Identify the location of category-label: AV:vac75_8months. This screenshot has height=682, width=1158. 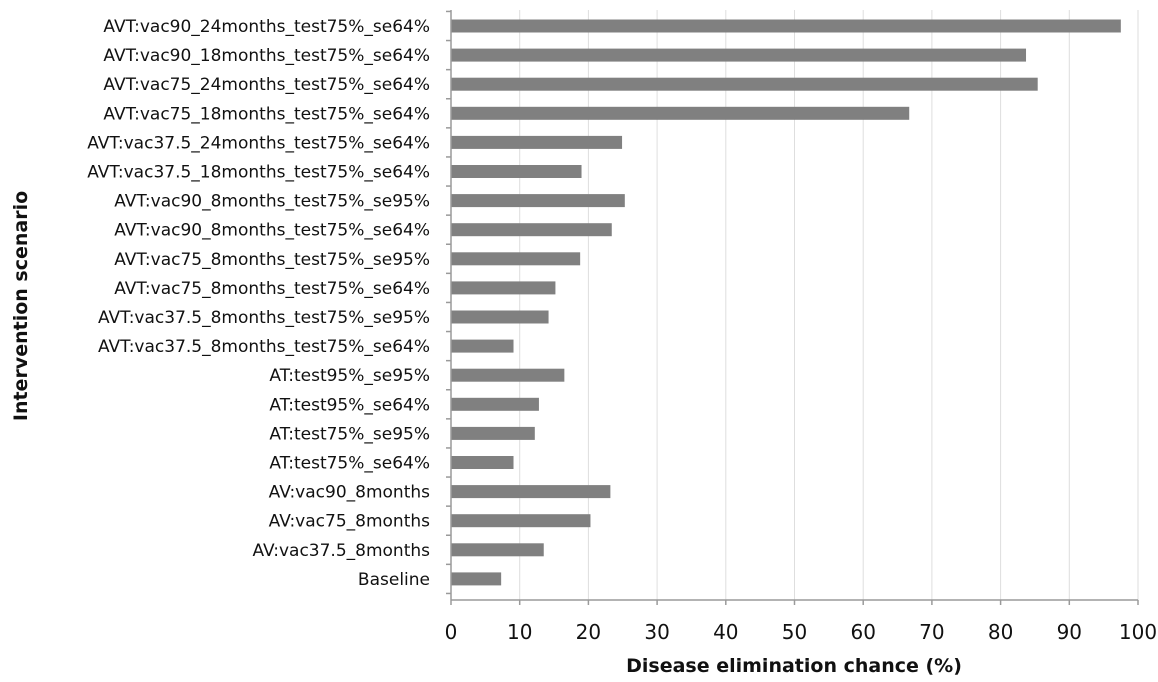
(349, 522).